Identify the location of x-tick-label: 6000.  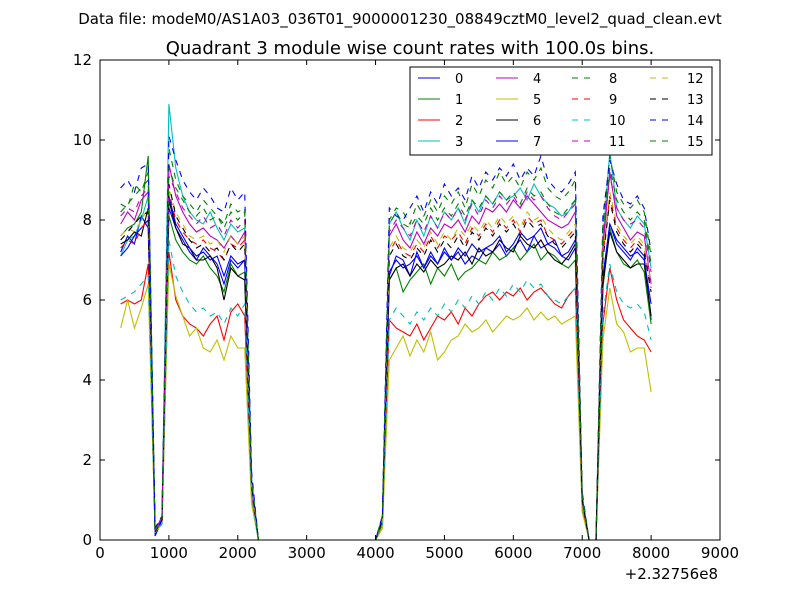
(513, 553).